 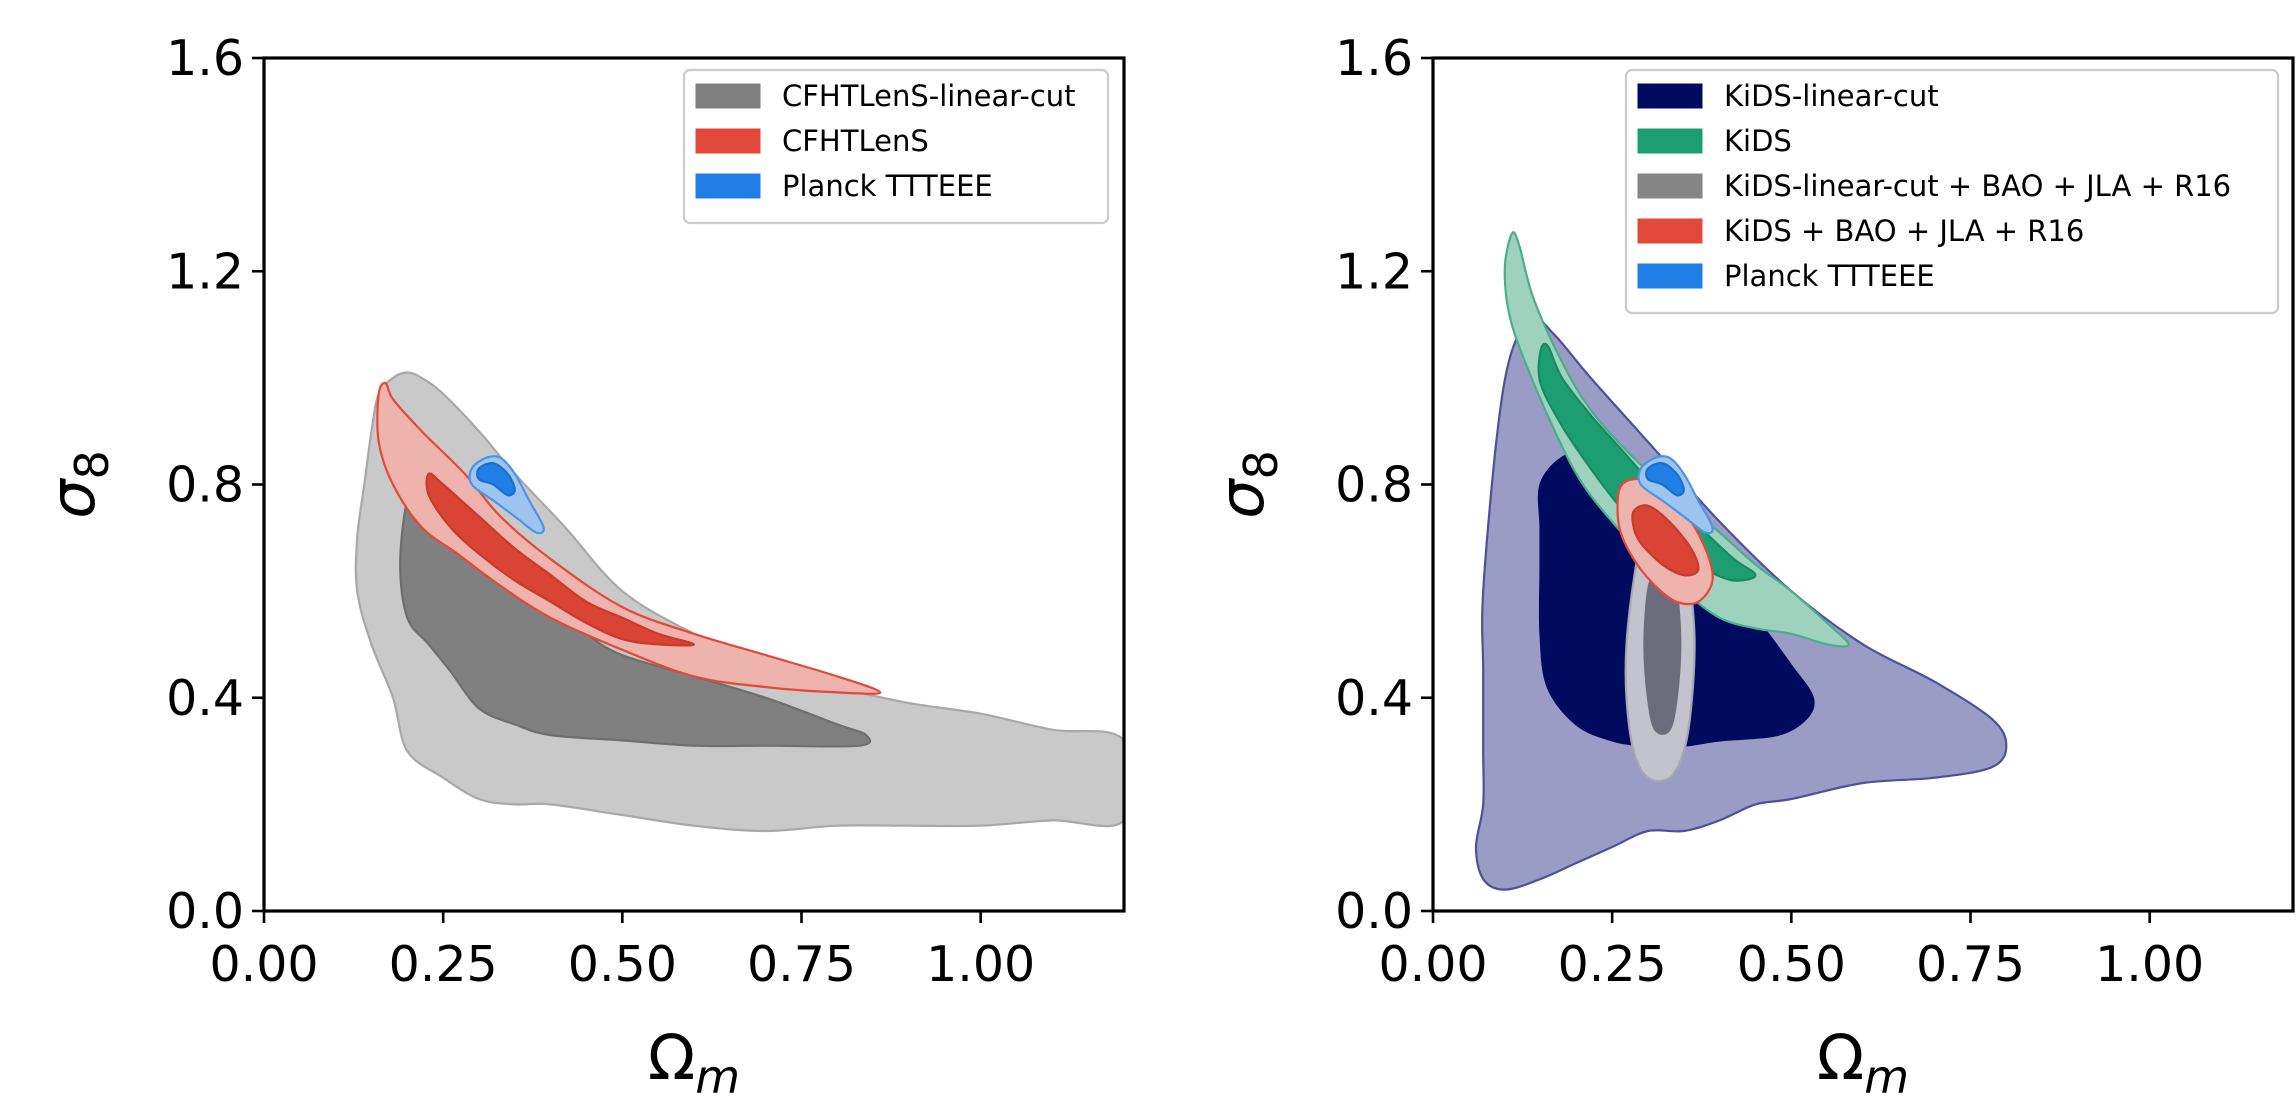 What do you see at coordinates (1904, 231) in the screenshot?
I see `legend-label-kids-bao-jla-r16: KiDS + BAO + JLA + R16` at bounding box center [1904, 231].